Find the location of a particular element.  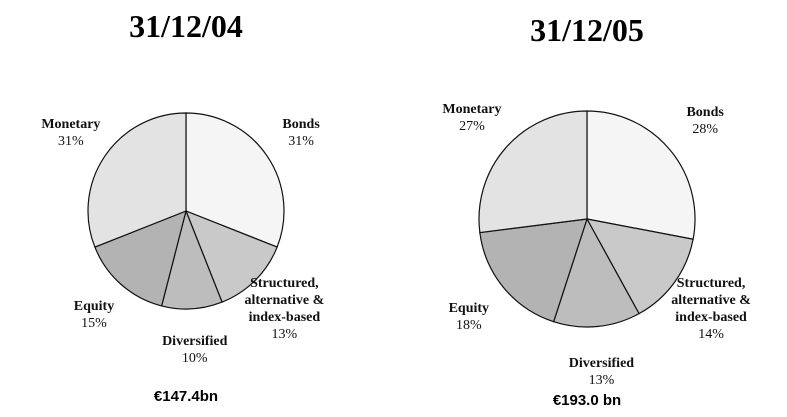

slice-value: 18% is located at coordinates (468, 325).